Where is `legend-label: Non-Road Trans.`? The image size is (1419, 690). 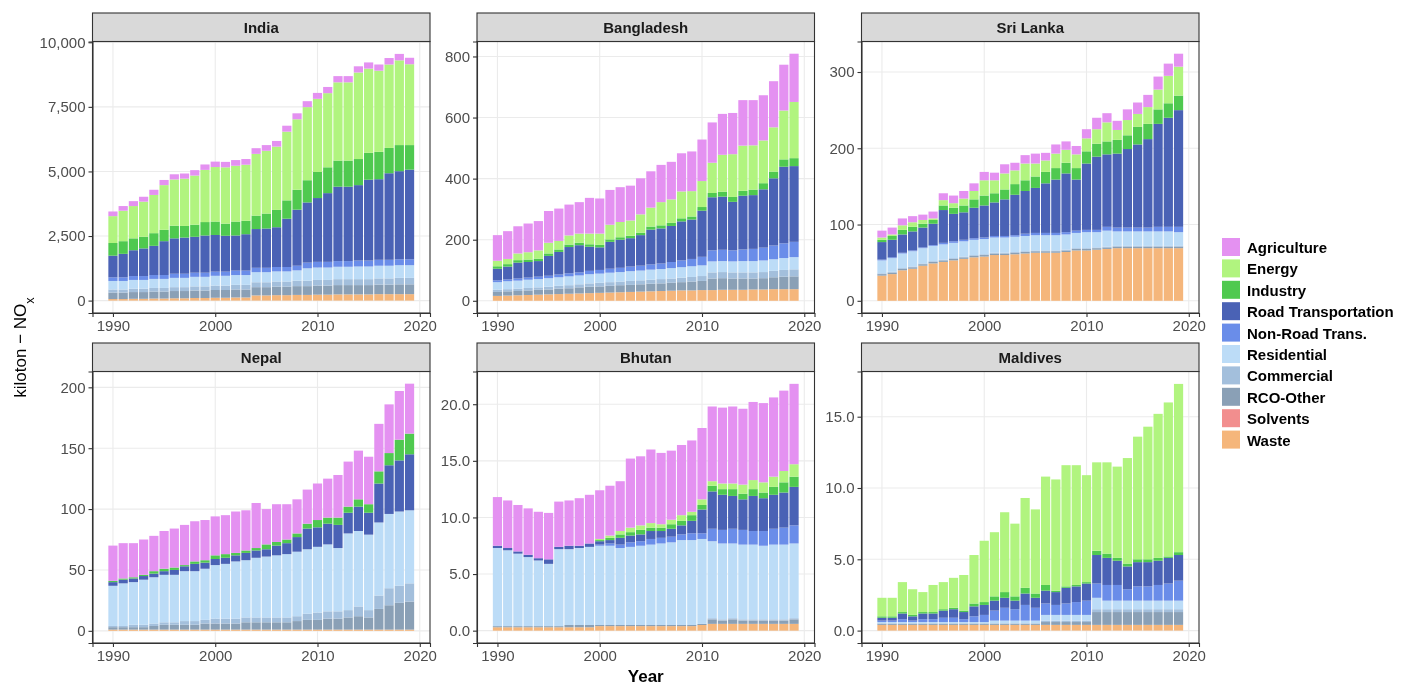
legend-label: Non-Road Trans. is located at coordinates (1307, 333).